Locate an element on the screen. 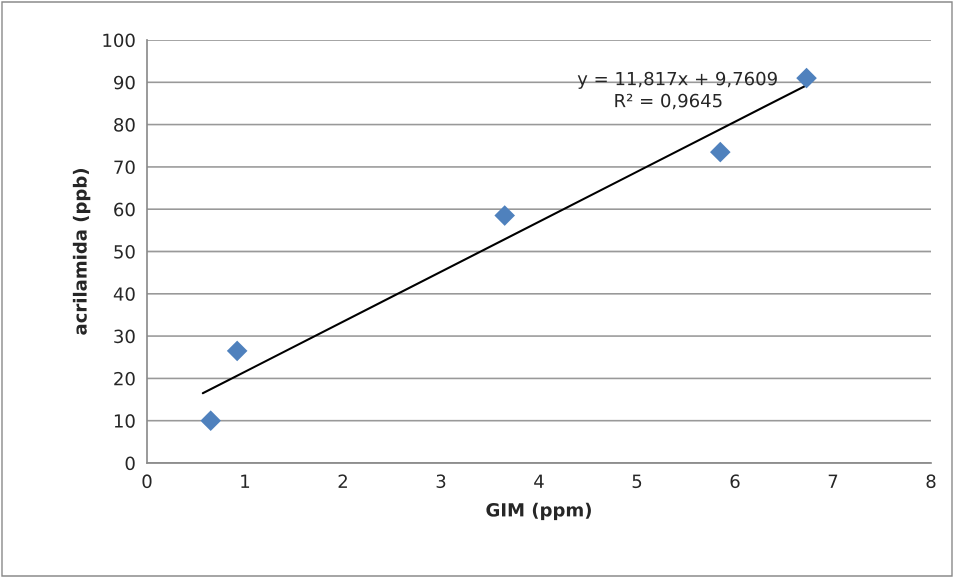  x-tick-label: 6 is located at coordinates (735, 481).